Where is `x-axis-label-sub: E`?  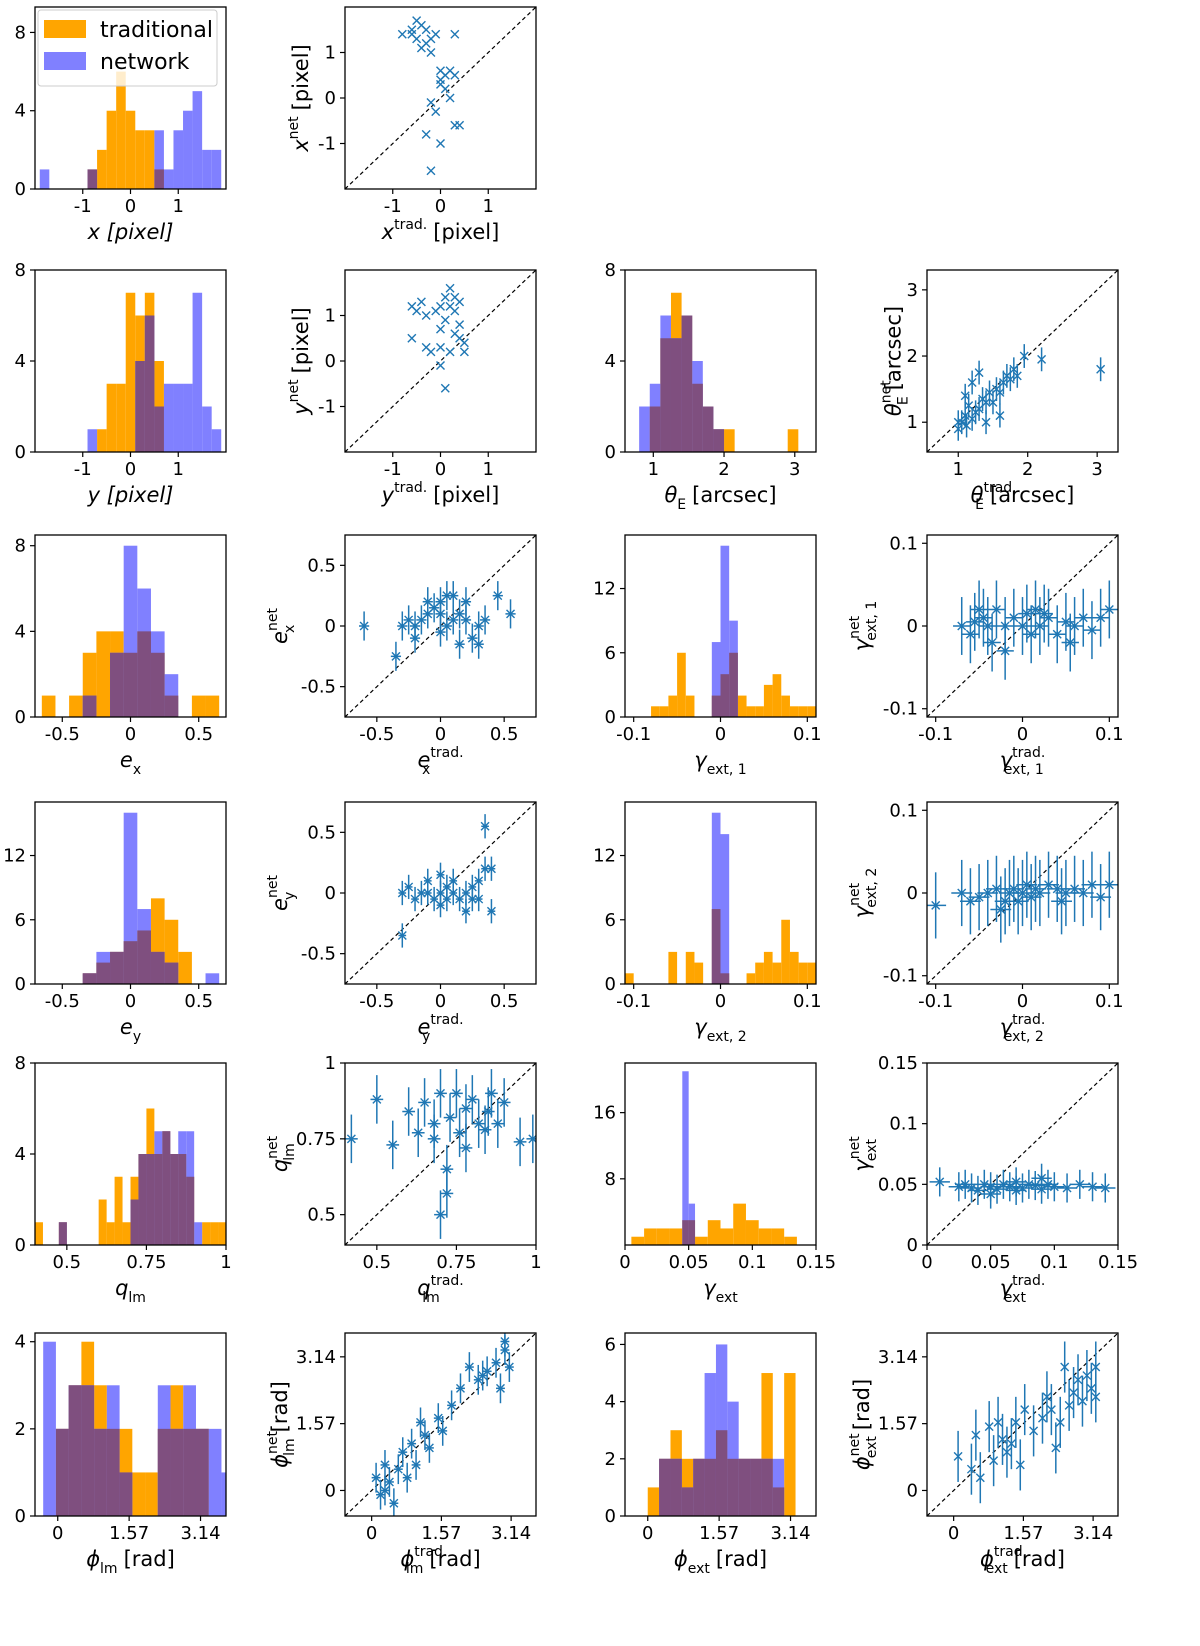 x-axis-label-sub: E is located at coordinates (979, 505).